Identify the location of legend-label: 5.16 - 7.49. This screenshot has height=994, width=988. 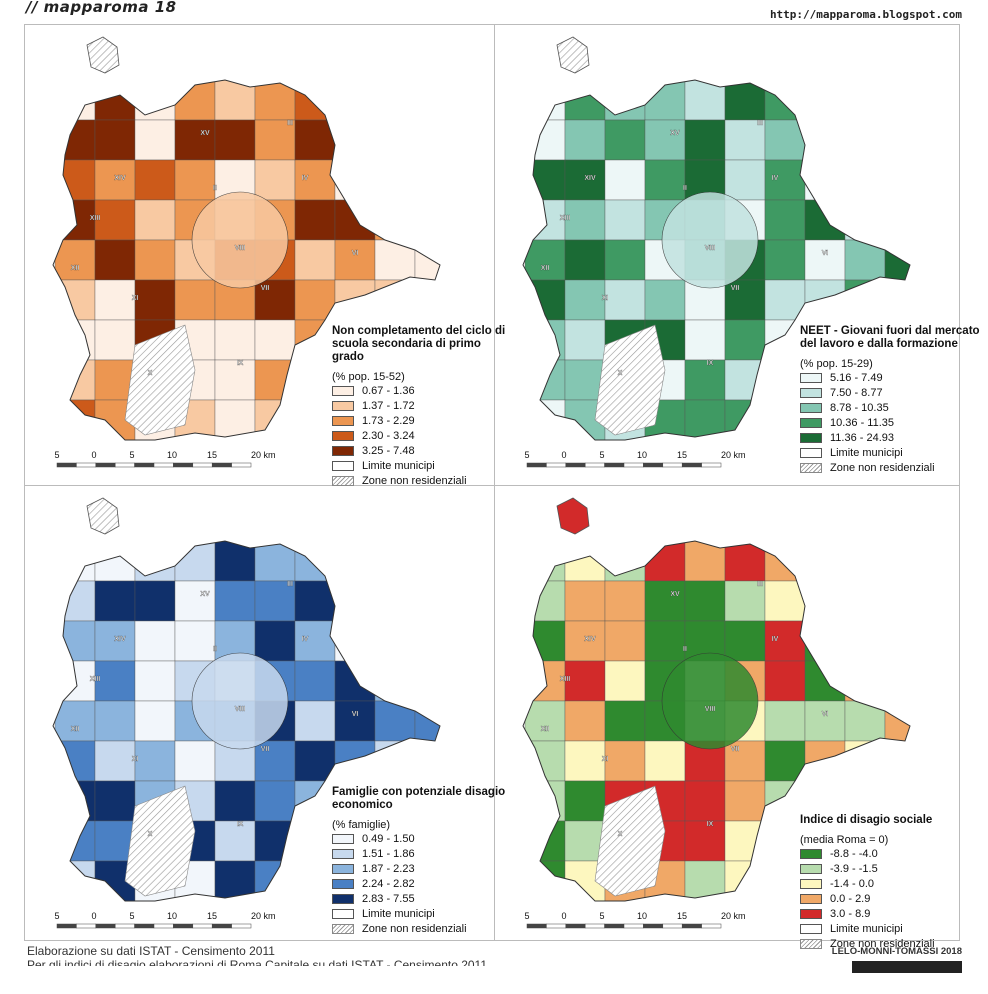
(856, 378).